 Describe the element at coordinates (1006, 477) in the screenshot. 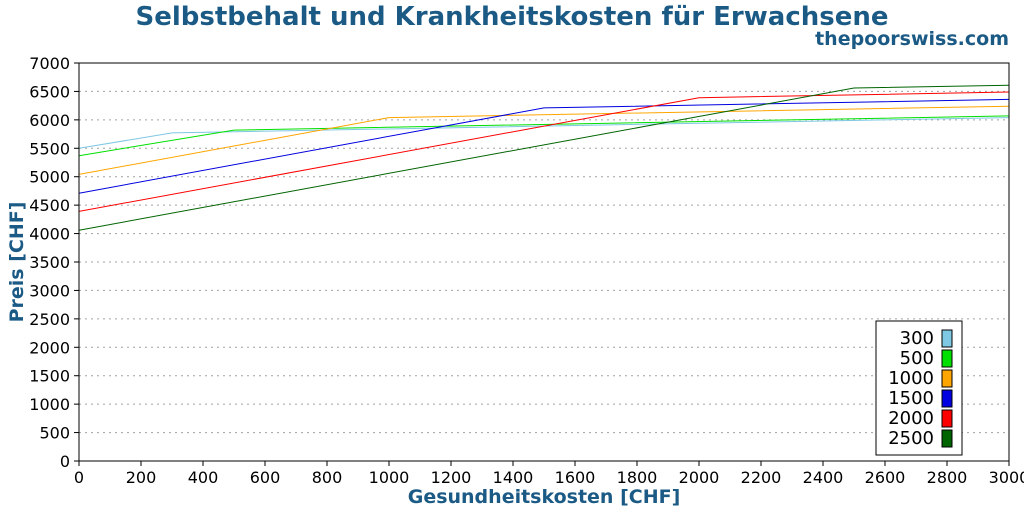

I see `x-tick-label: 3000` at that location.